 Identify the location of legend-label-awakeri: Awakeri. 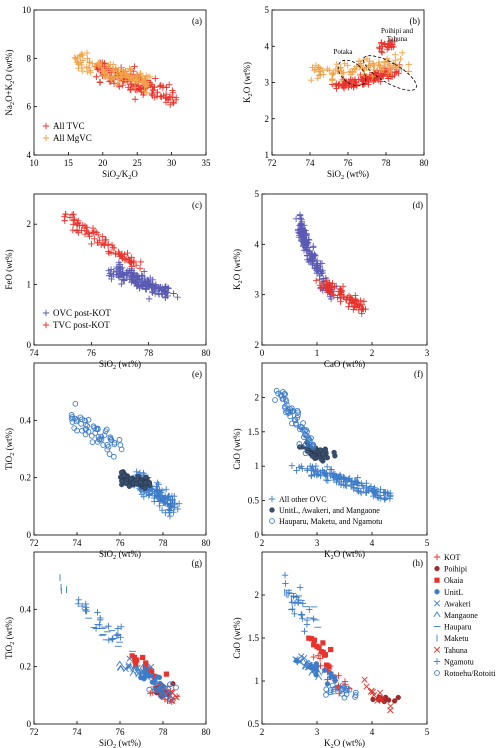
(458, 603).